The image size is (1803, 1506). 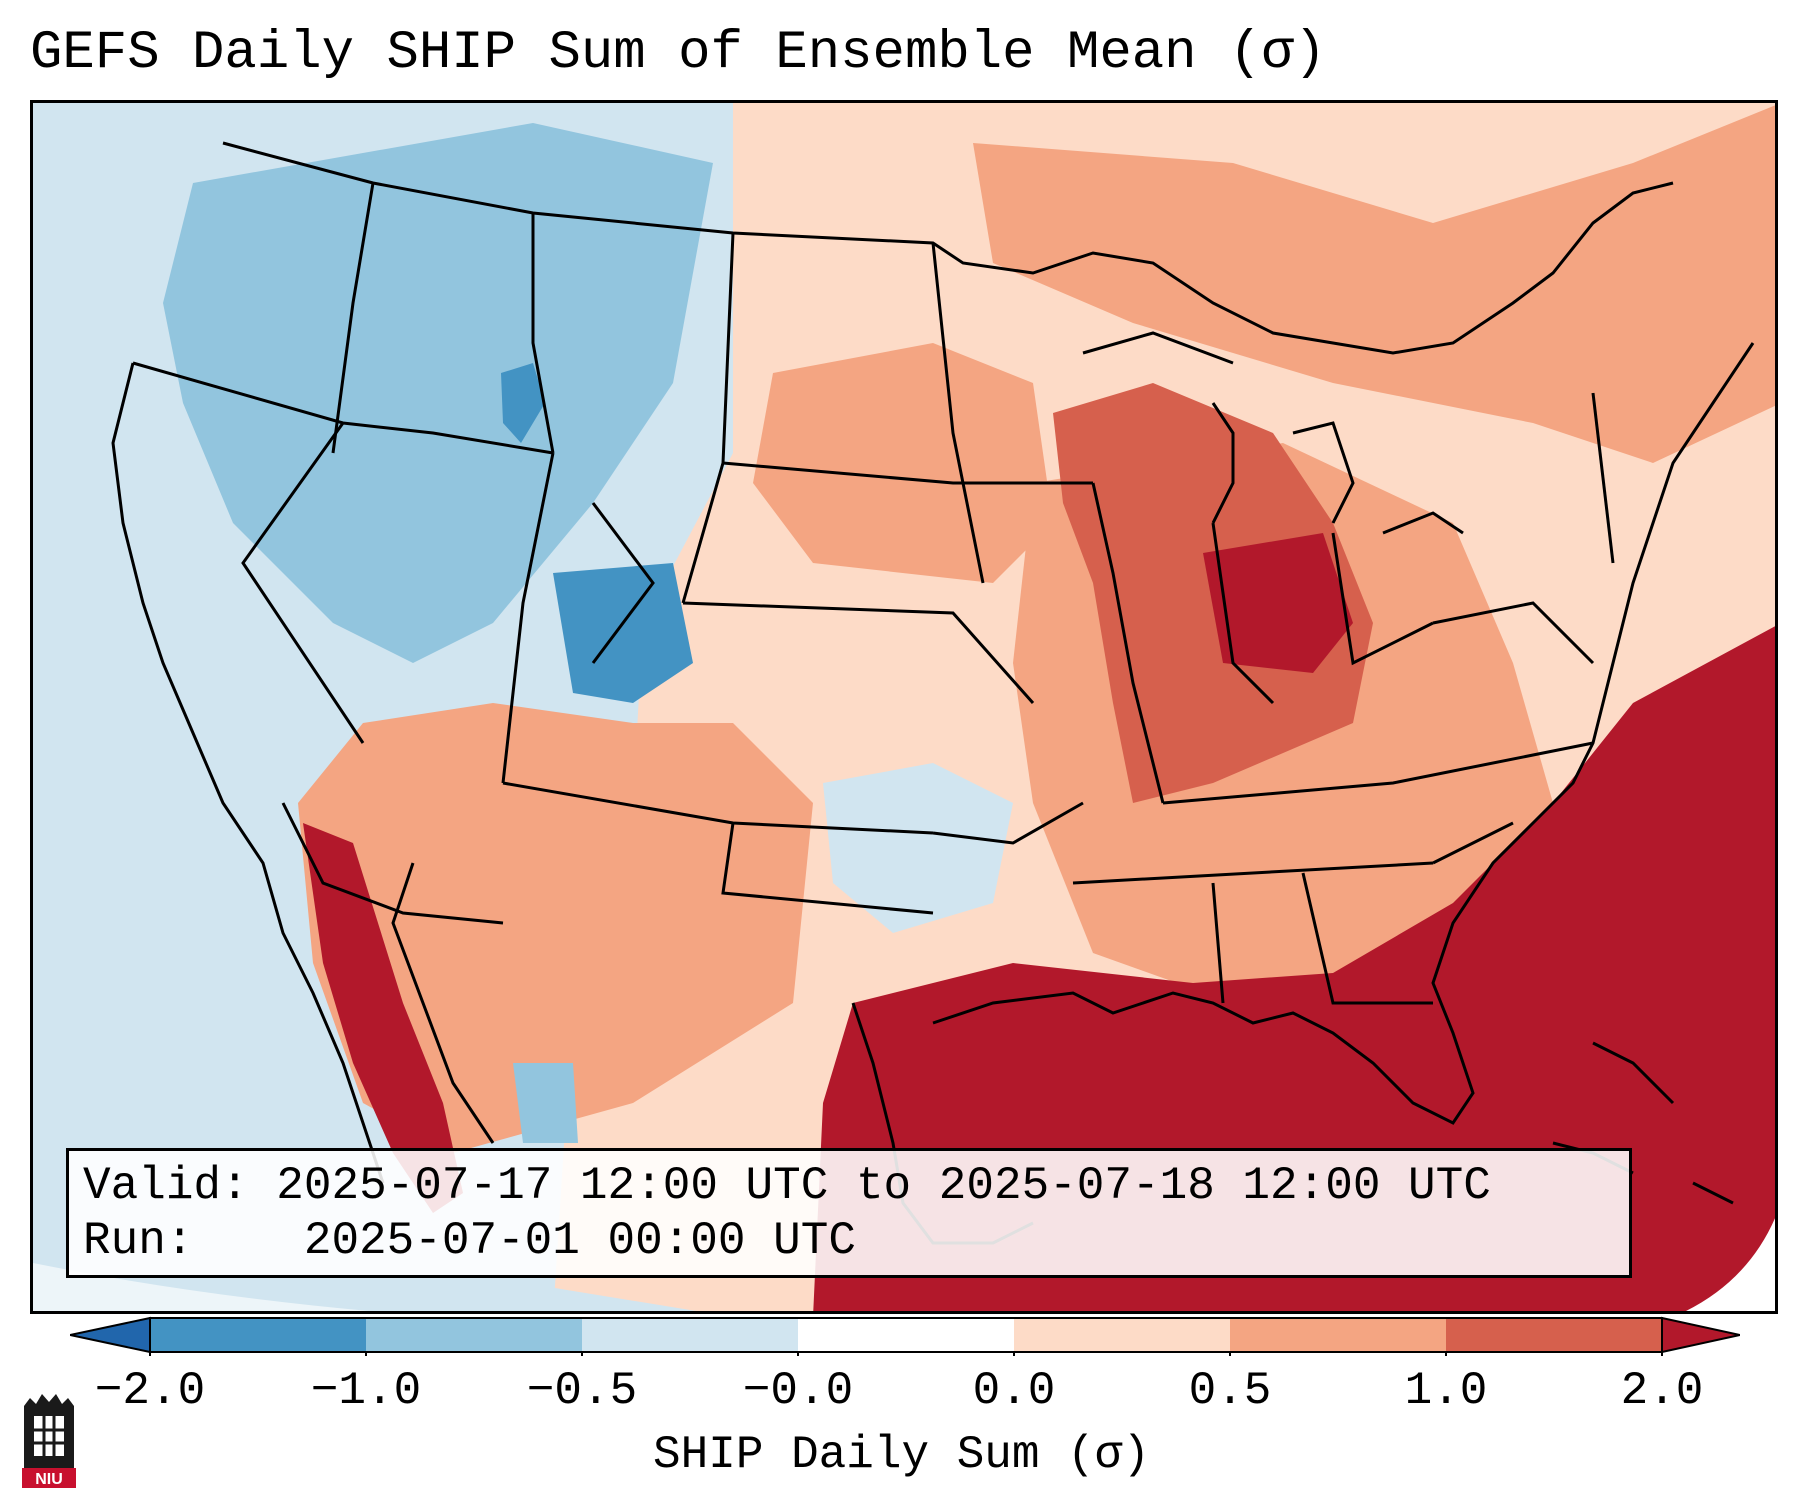 I want to click on run-label: Run:, so click(x=138, y=1241).